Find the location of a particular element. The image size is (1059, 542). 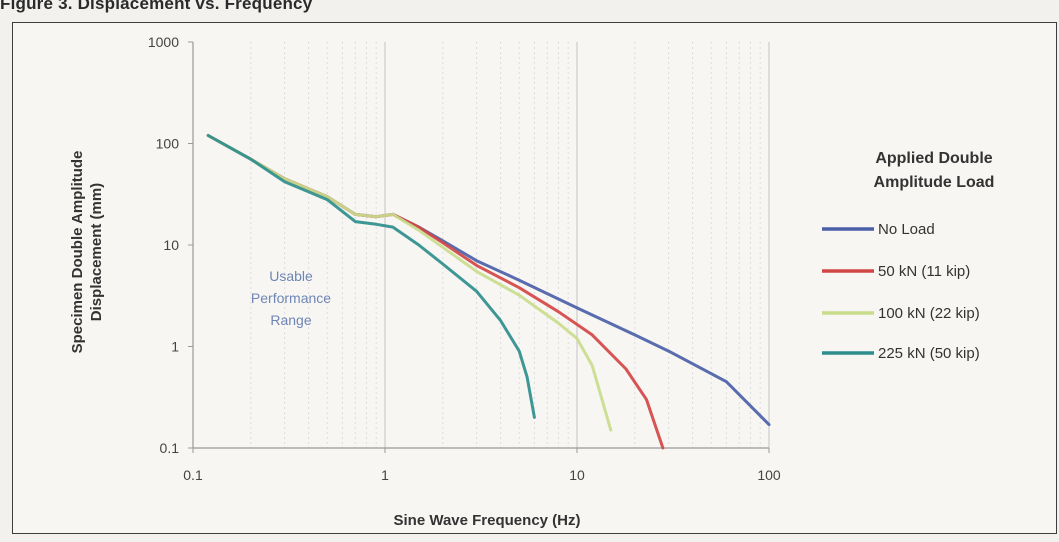

x-axis-title: Sine Wave Frequency (Hz) is located at coordinates (487, 520).